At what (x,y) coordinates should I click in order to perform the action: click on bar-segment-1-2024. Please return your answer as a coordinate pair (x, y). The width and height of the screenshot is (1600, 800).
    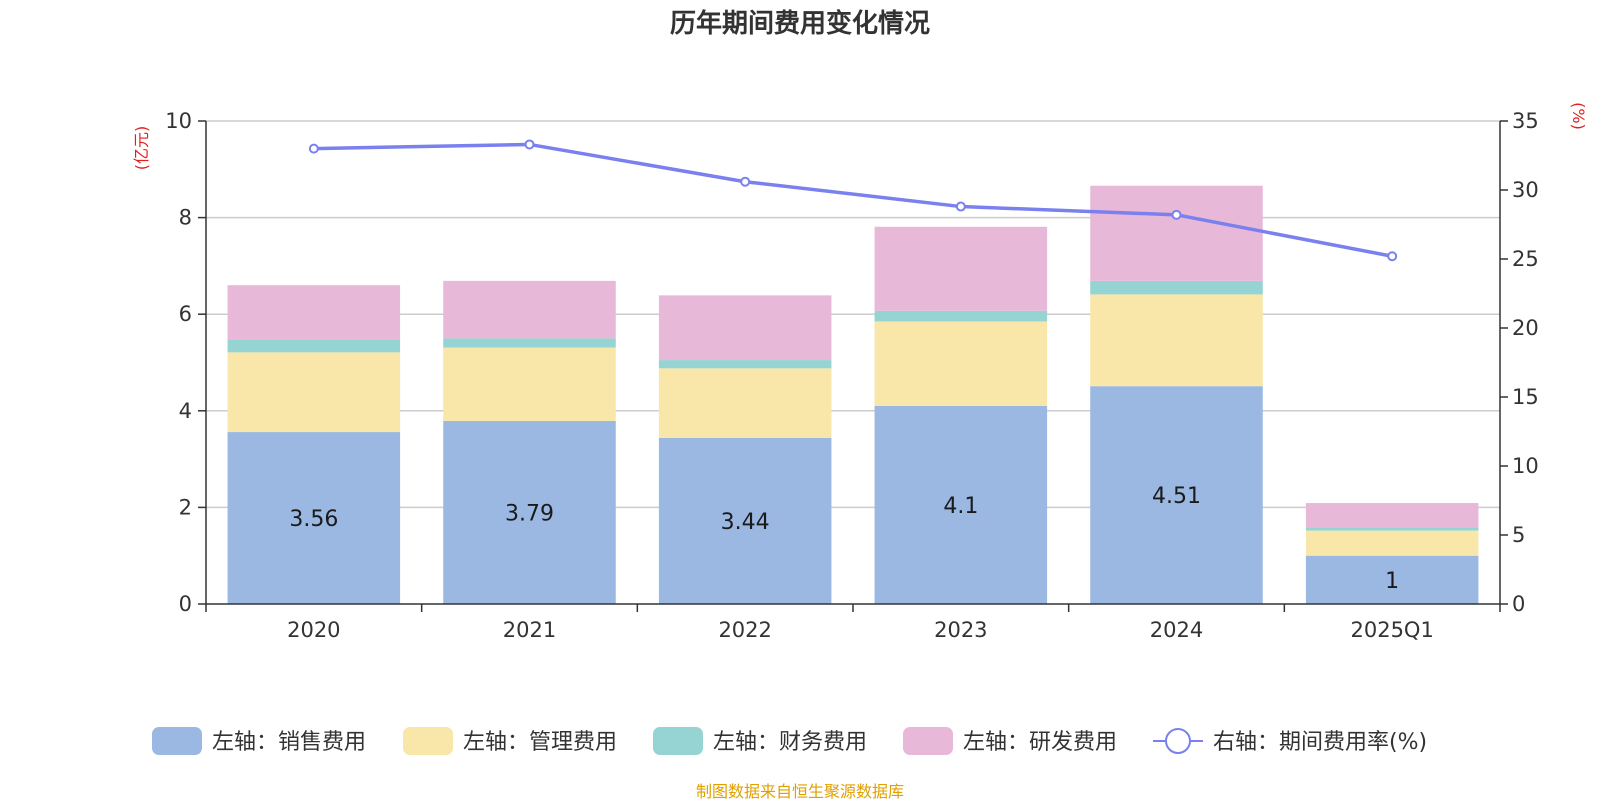
    Looking at the image, I should click on (1176, 495).